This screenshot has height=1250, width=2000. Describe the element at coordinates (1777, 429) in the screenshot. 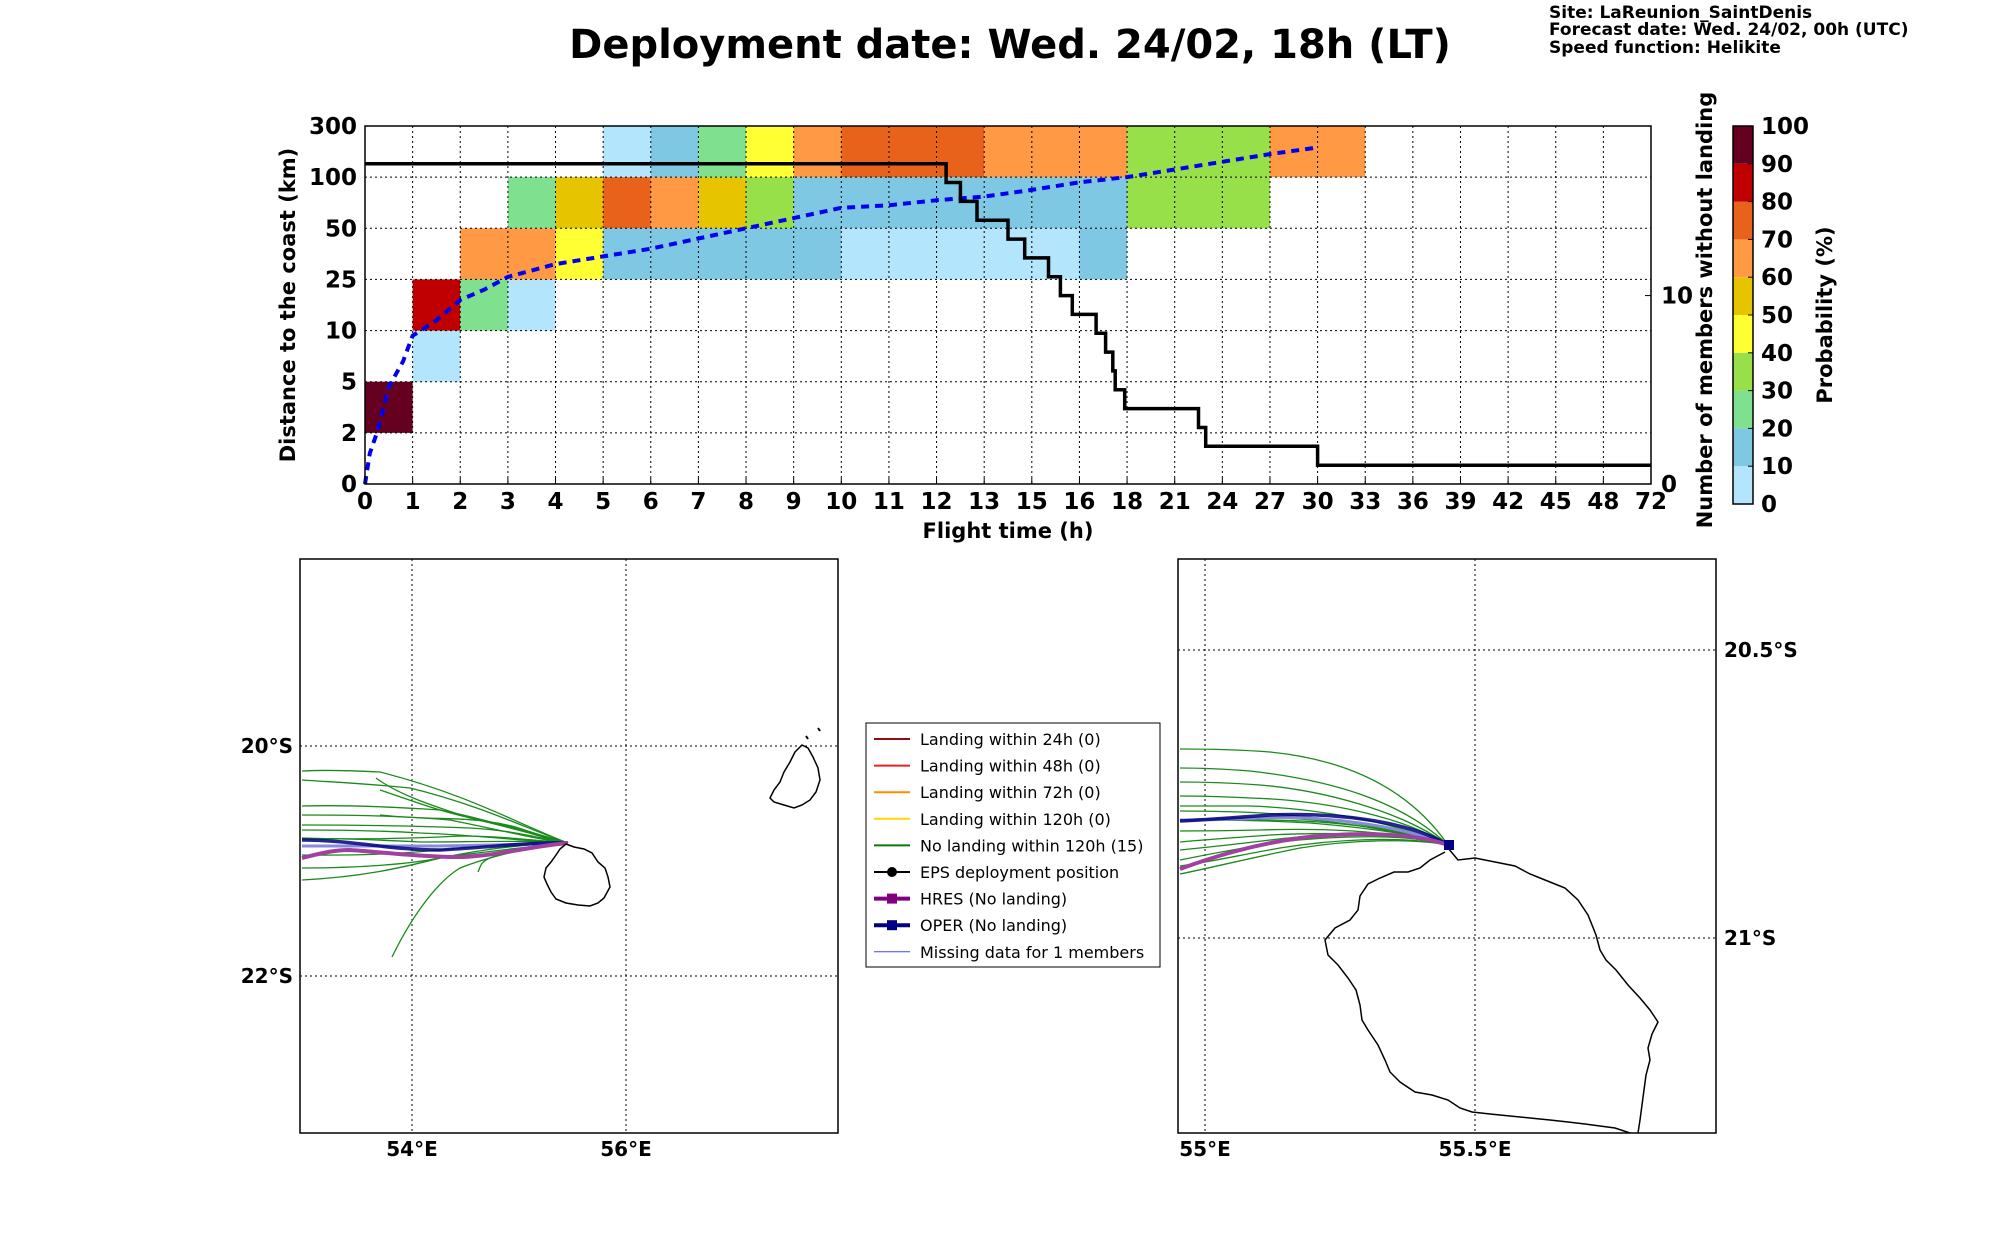

I see `colorbar-tick-label: 20` at that location.